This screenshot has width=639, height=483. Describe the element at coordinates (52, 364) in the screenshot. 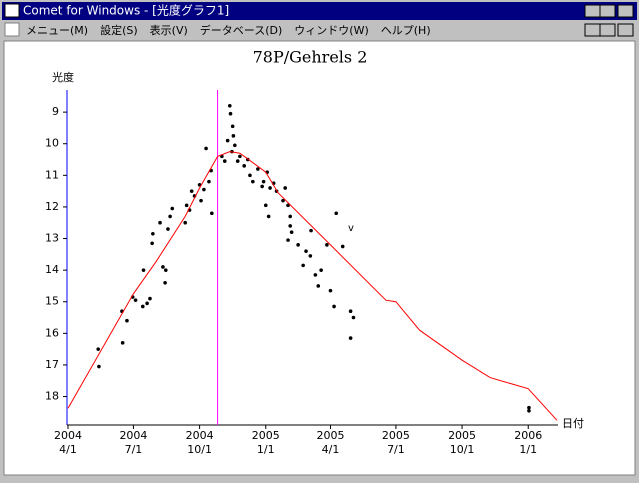

I see `y-tick-label: 17` at that location.